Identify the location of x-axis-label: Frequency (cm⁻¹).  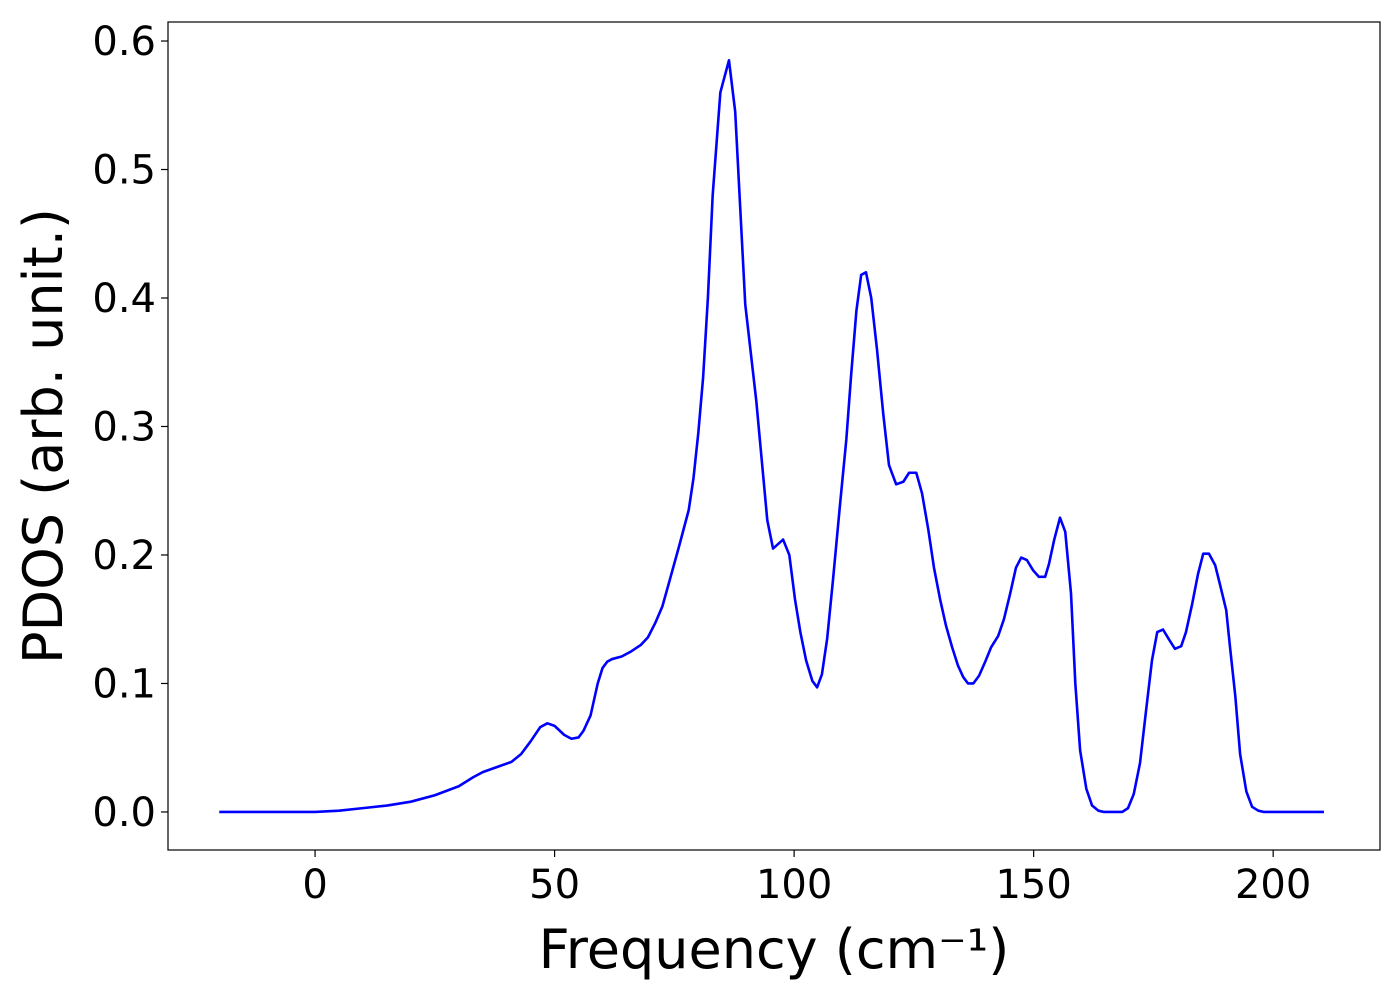
(774, 949).